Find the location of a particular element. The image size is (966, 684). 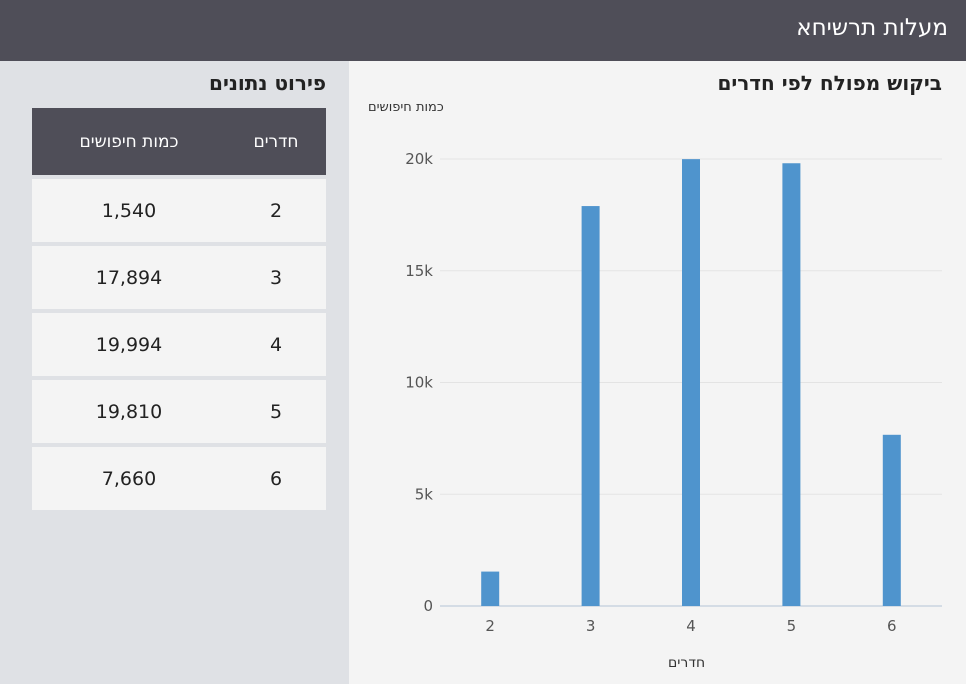

cell-rooms: 5 is located at coordinates (276, 411).